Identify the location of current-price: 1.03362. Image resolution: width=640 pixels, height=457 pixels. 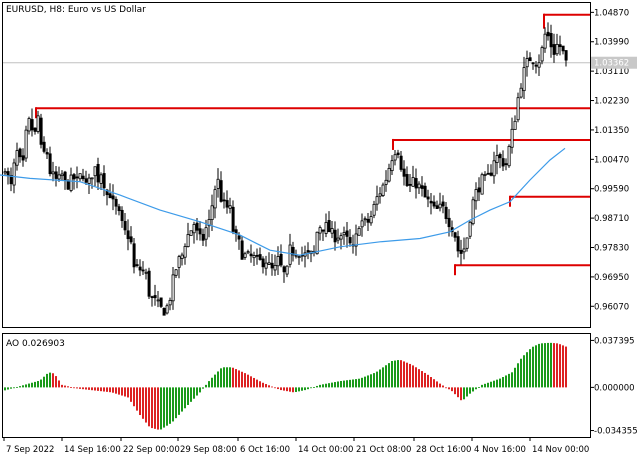
(320, 62).